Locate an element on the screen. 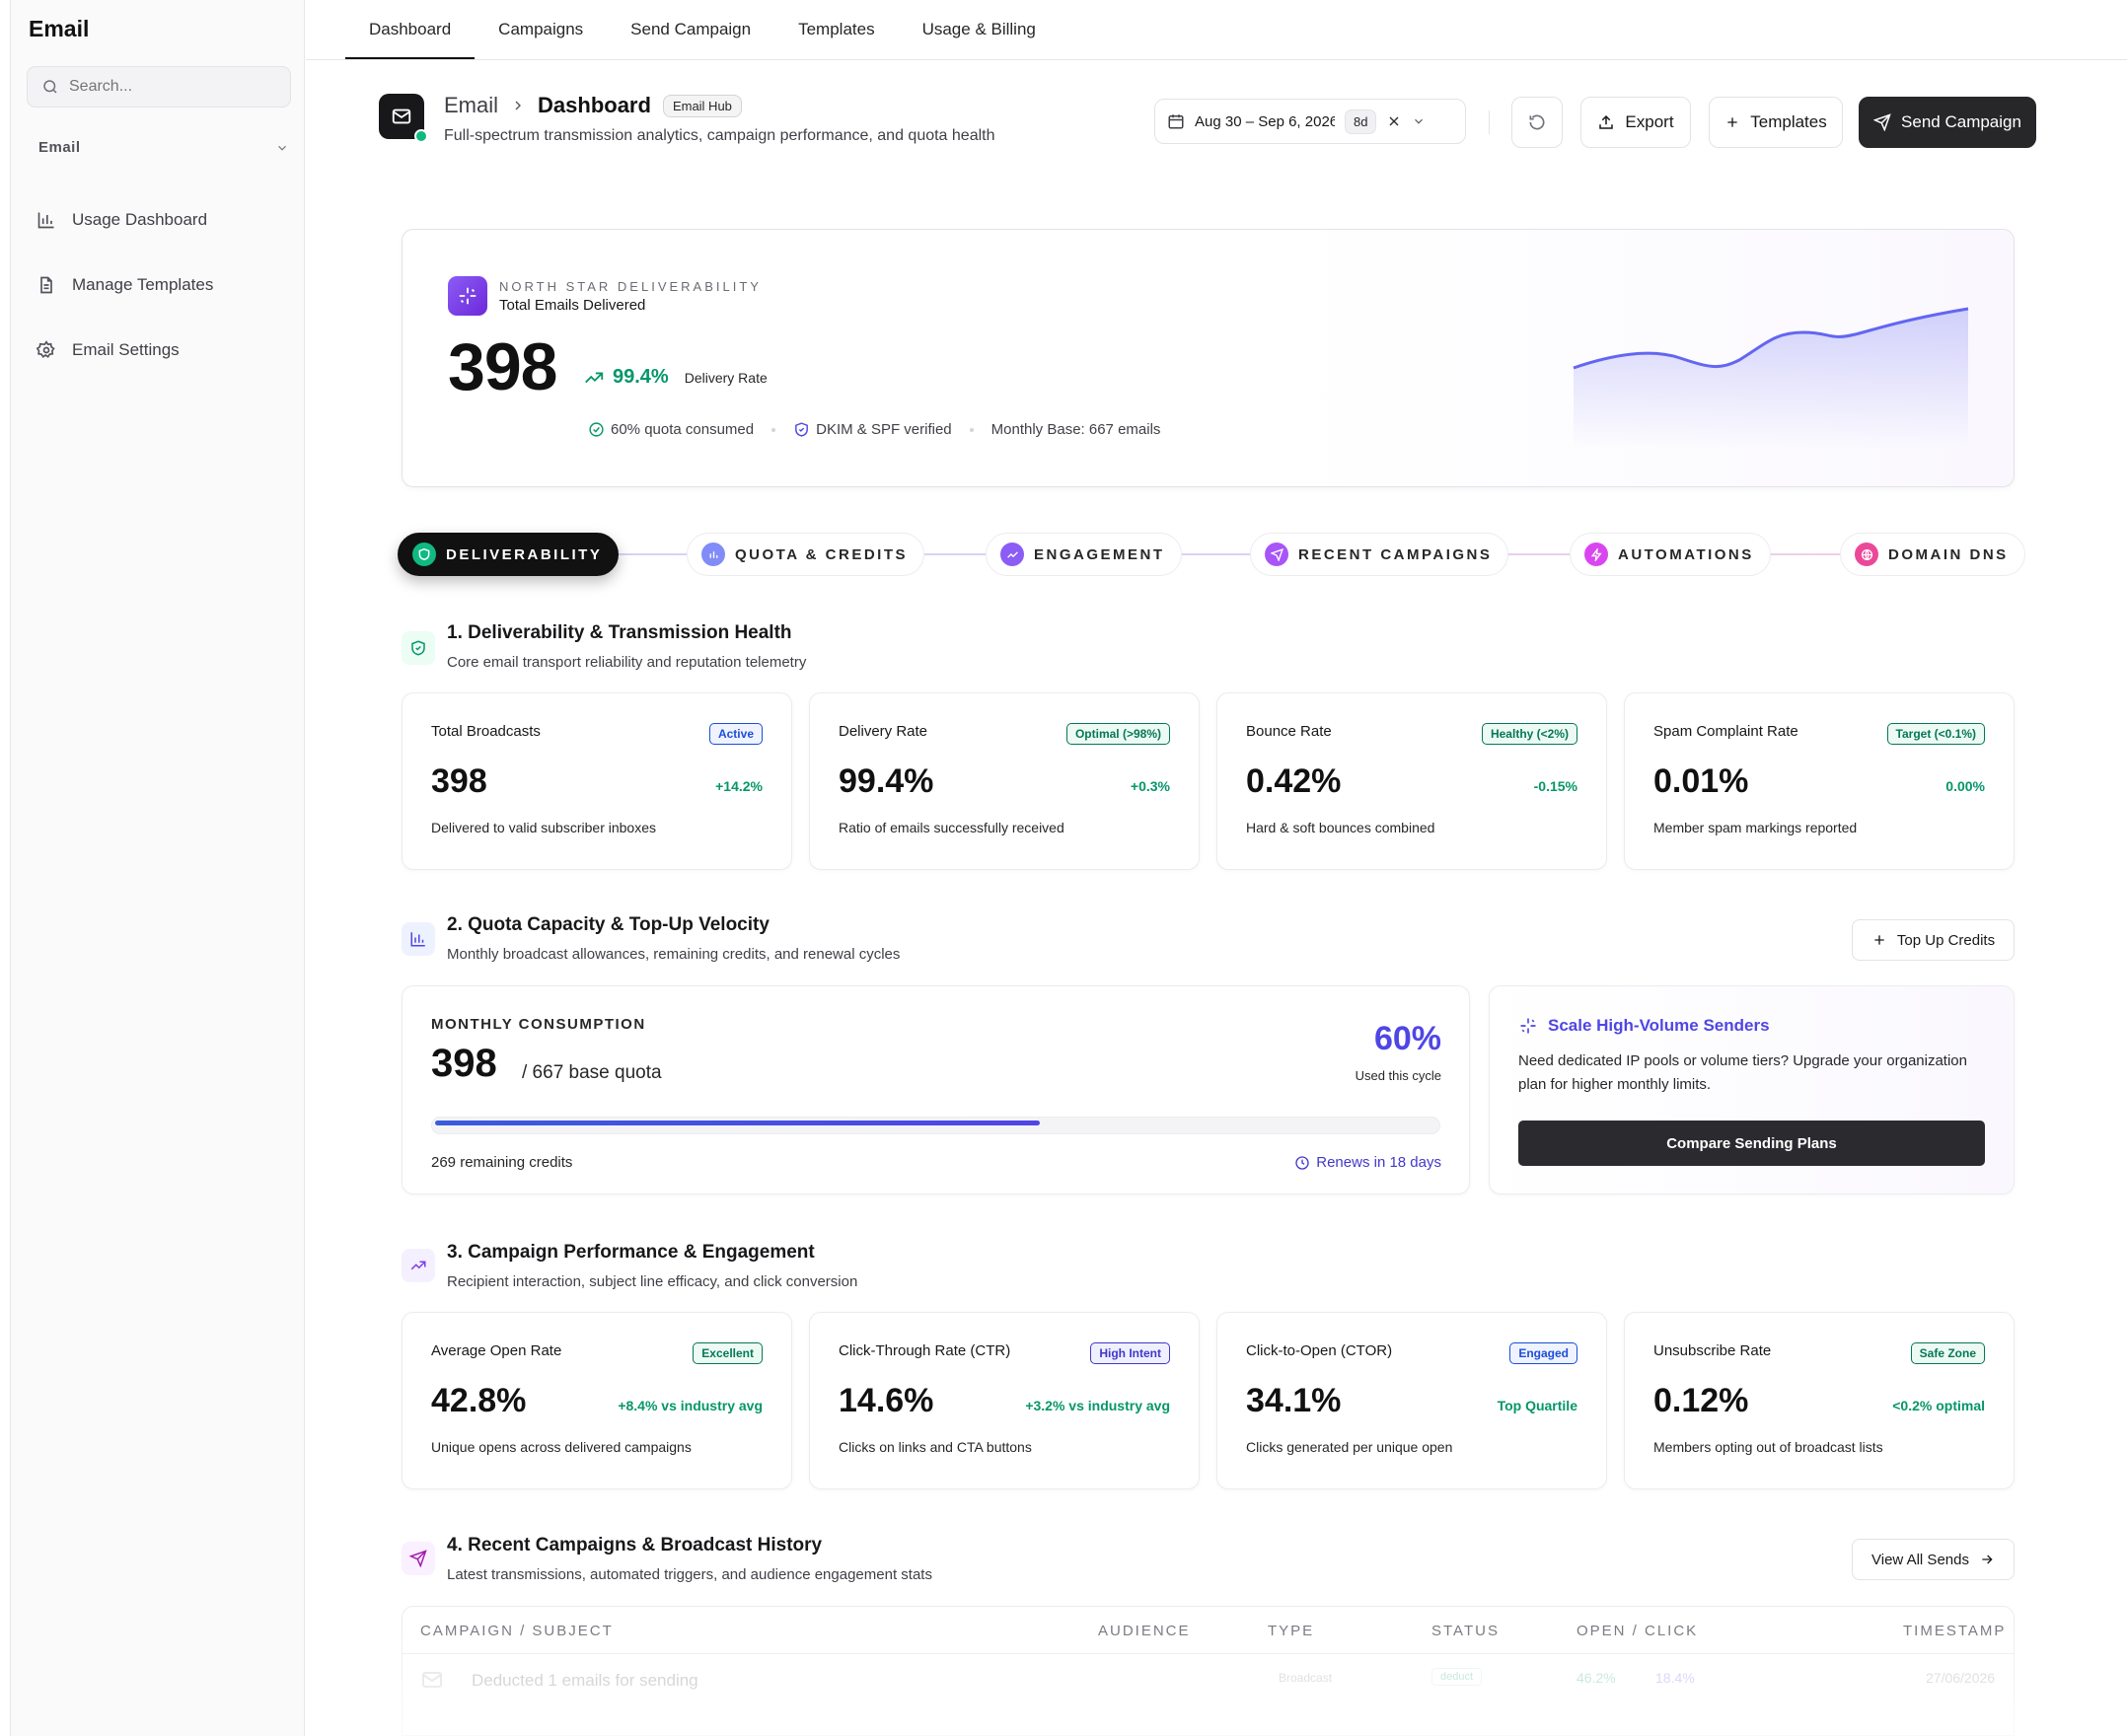 The image size is (2127, 1736). campaign-timestamp: 27/06/2026 is located at coordinates (1961, 1678).